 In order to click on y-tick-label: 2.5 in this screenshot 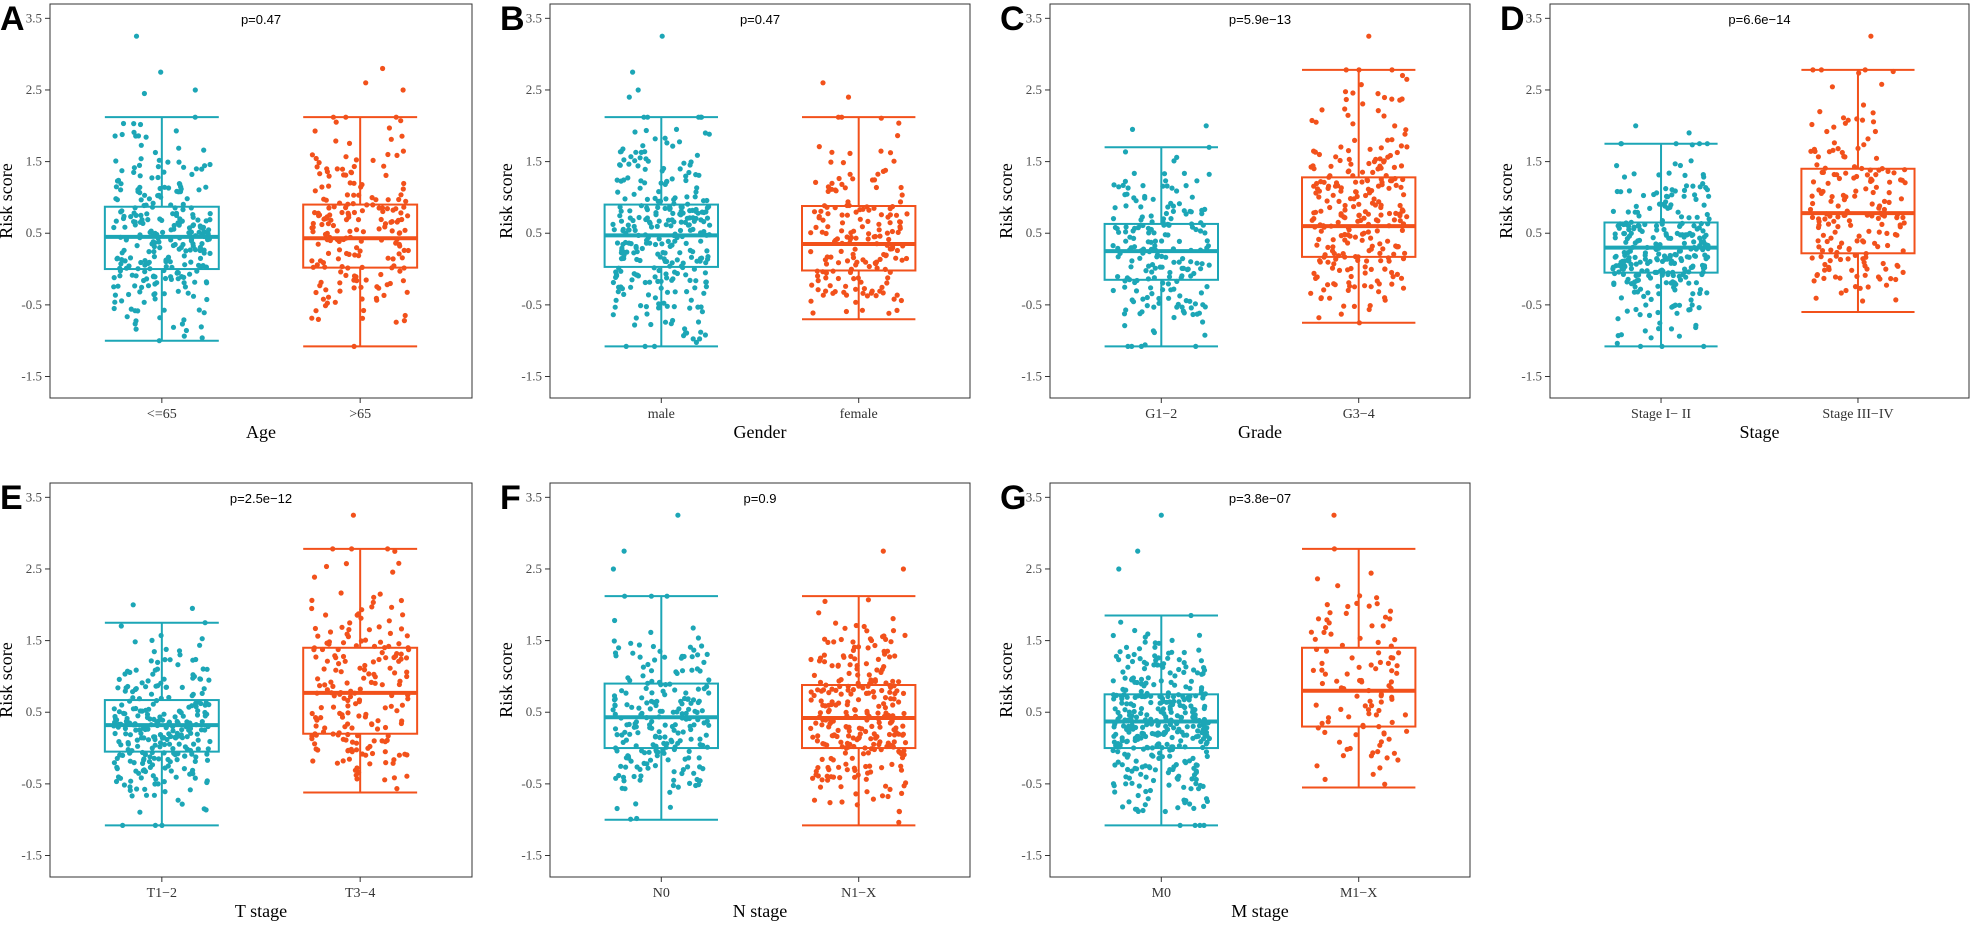, I will do `click(1034, 568)`.